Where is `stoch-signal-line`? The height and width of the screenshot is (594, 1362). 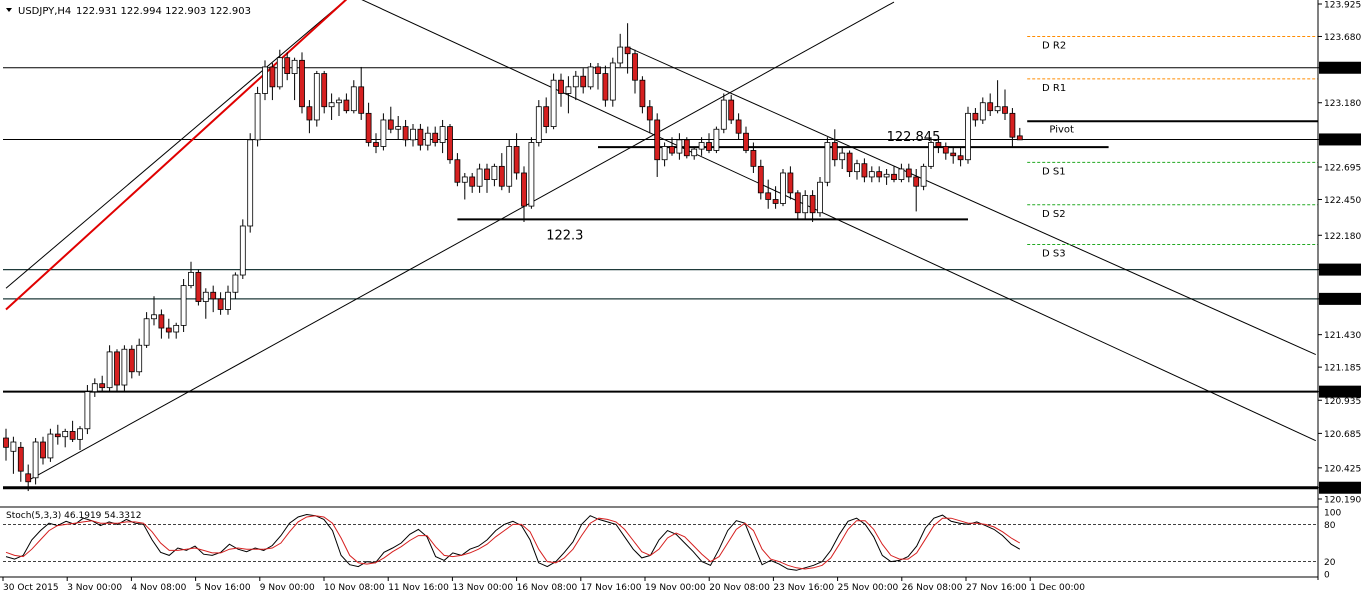
stoch-signal-line is located at coordinates (513, 542).